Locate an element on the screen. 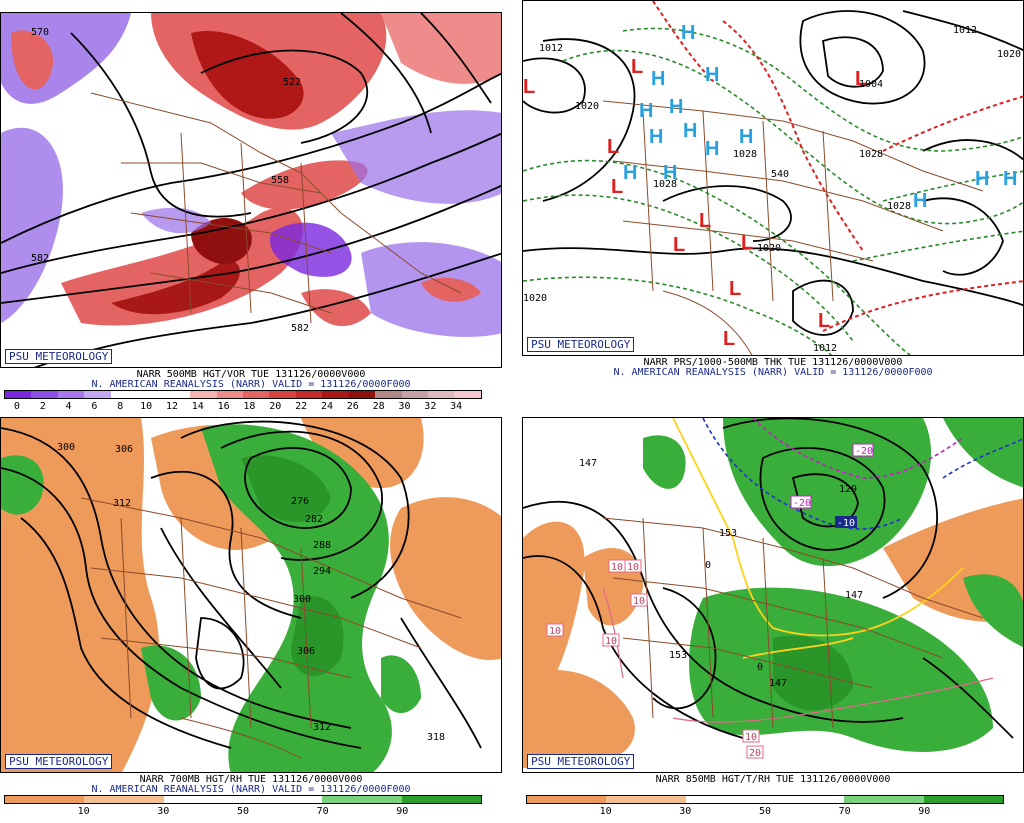 This screenshot has height=823, width=1024. colorbar-tick-label: 8 is located at coordinates (120, 406).